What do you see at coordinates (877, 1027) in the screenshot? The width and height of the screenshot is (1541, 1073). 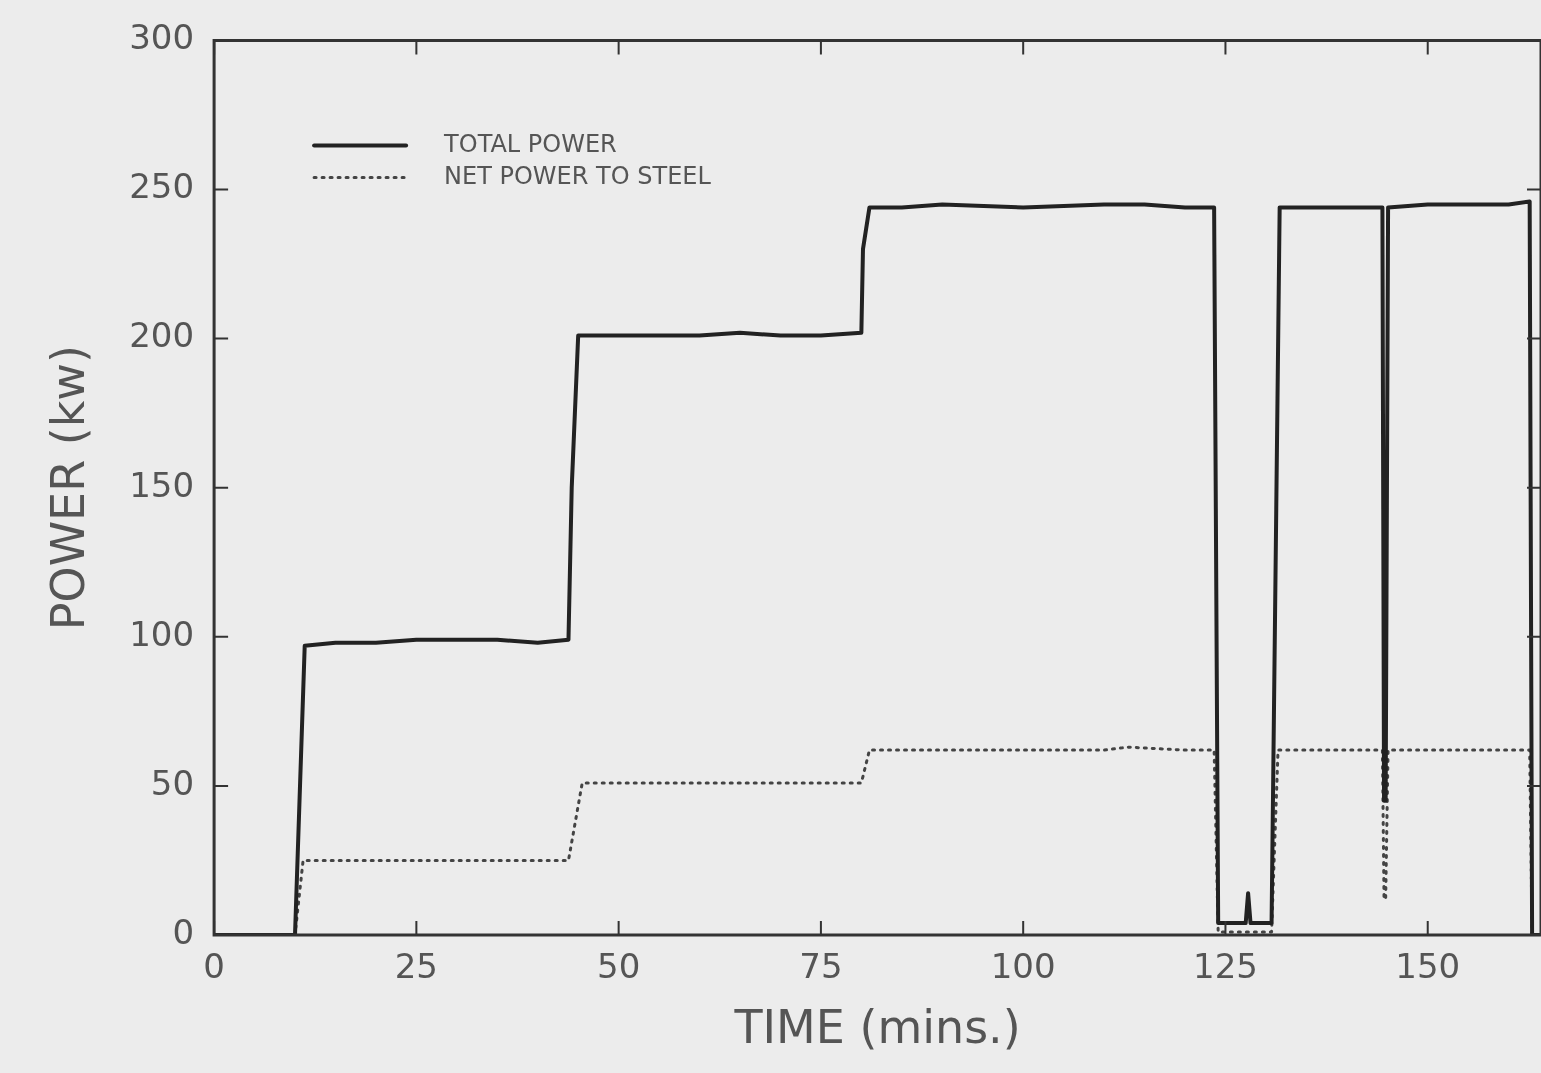 I see `x-axis-title: TIME (mins.)` at bounding box center [877, 1027].